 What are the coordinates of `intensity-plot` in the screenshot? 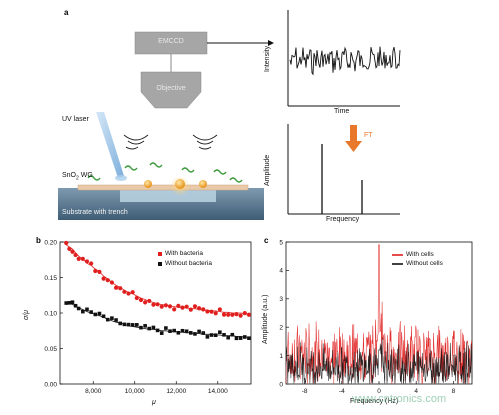 It's located at (344, 58).